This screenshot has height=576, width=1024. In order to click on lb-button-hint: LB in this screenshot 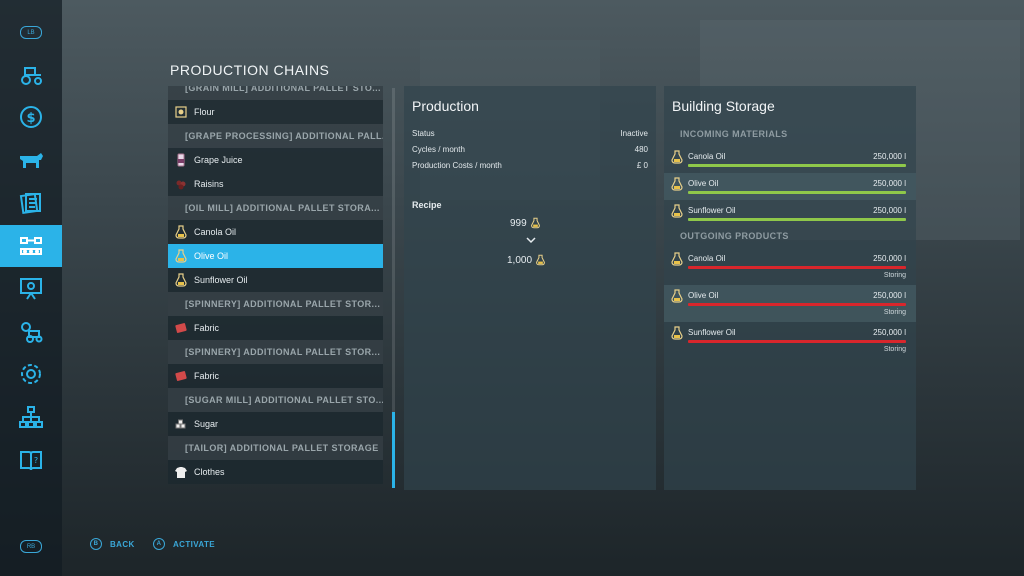, I will do `click(31, 32)`.